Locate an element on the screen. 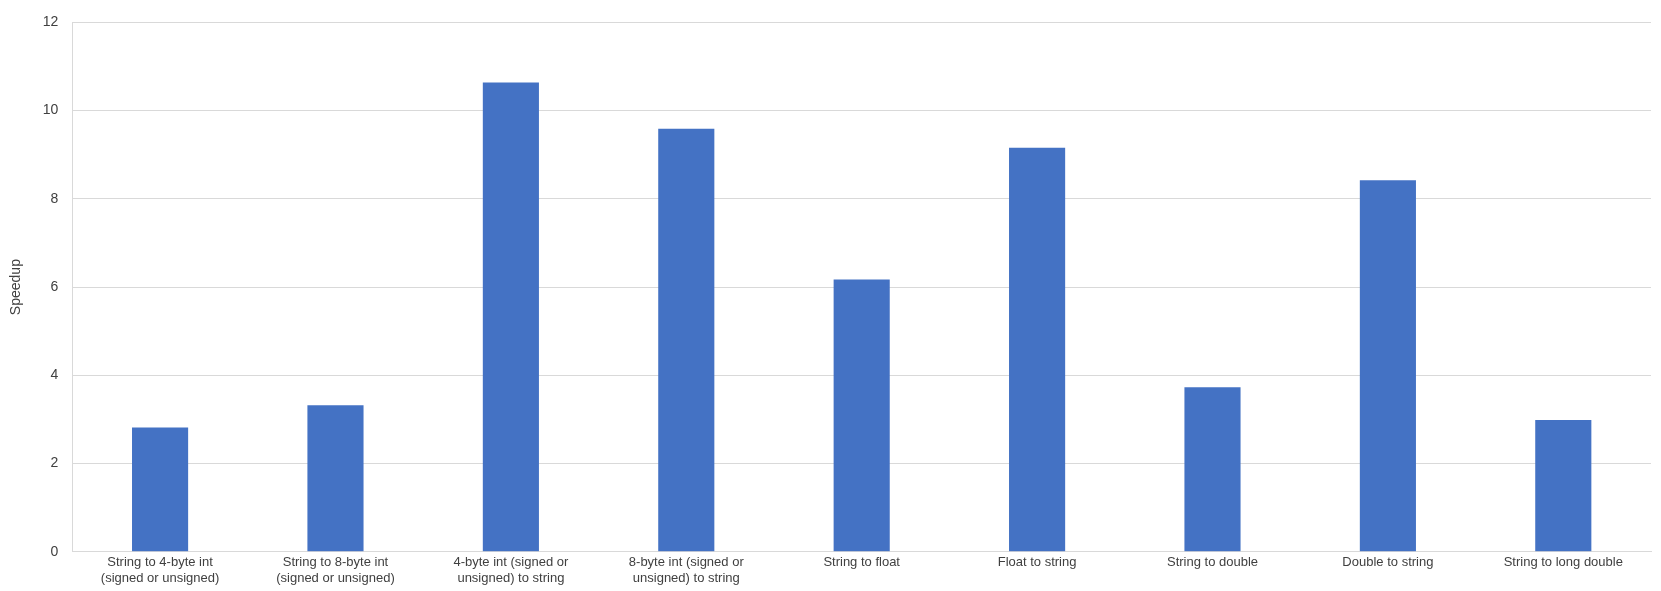 The image size is (1661, 591). x-tick-label: String to double is located at coordinates (1212, 562).